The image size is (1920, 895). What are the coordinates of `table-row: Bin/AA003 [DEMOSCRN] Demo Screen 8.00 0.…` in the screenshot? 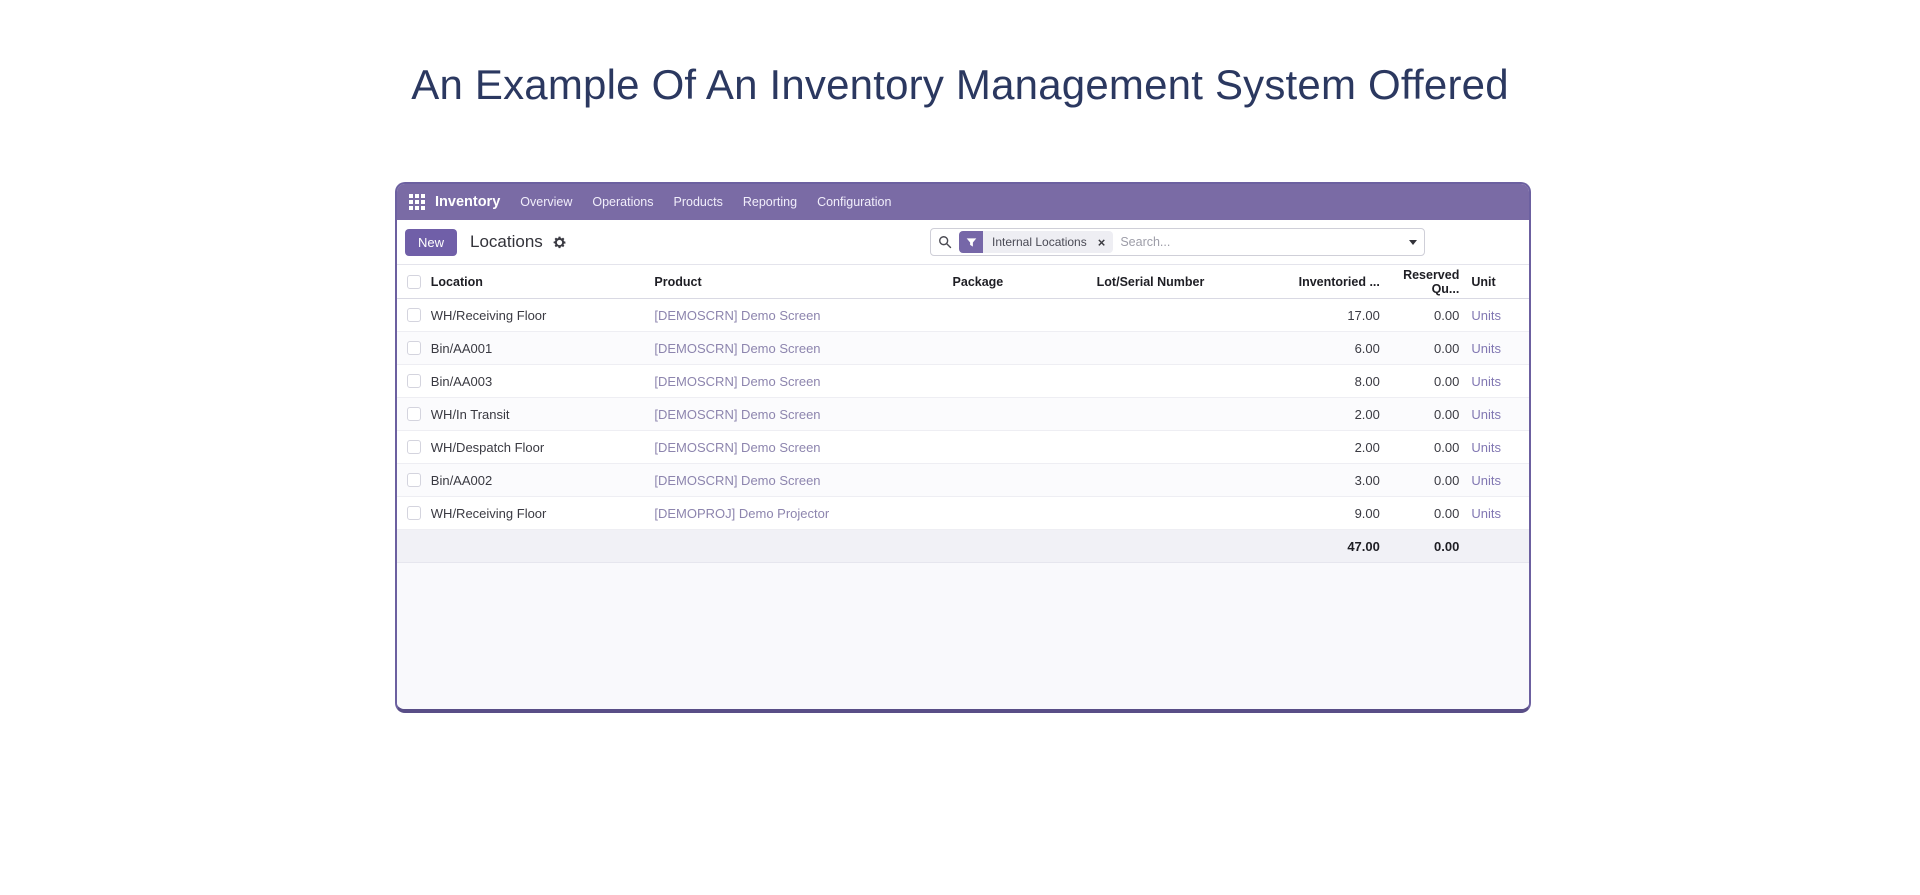 It's located at (963, 381).